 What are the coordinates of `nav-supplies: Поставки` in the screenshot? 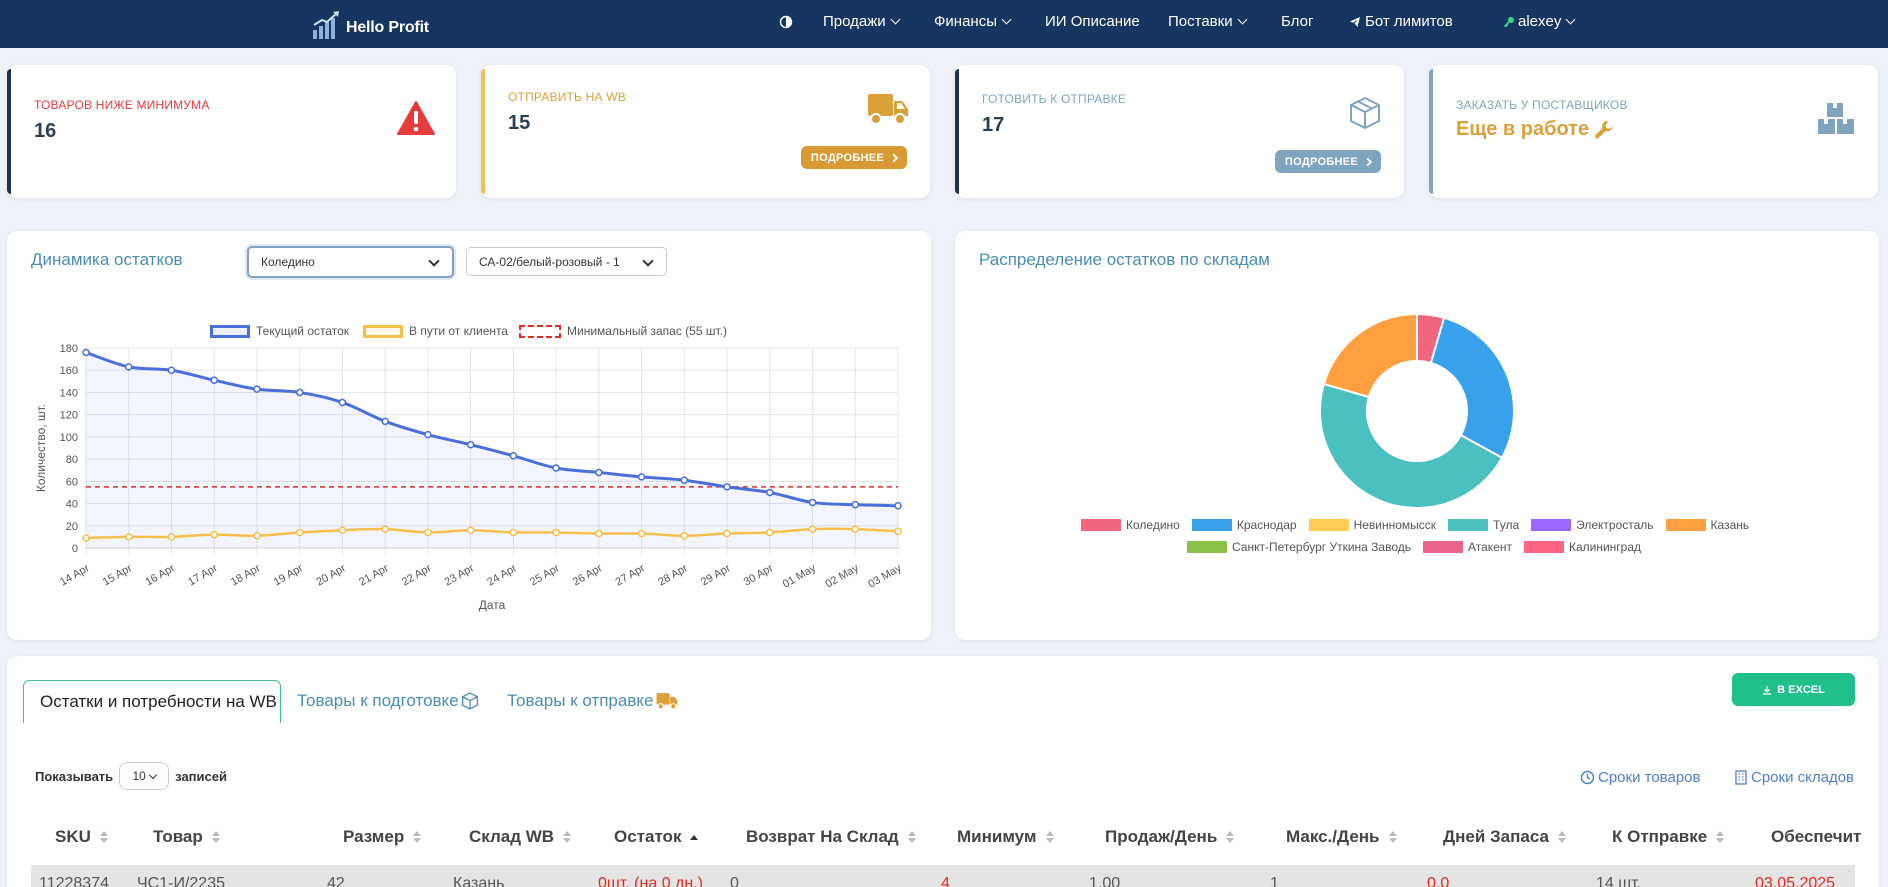 It's located at (1208, 21).